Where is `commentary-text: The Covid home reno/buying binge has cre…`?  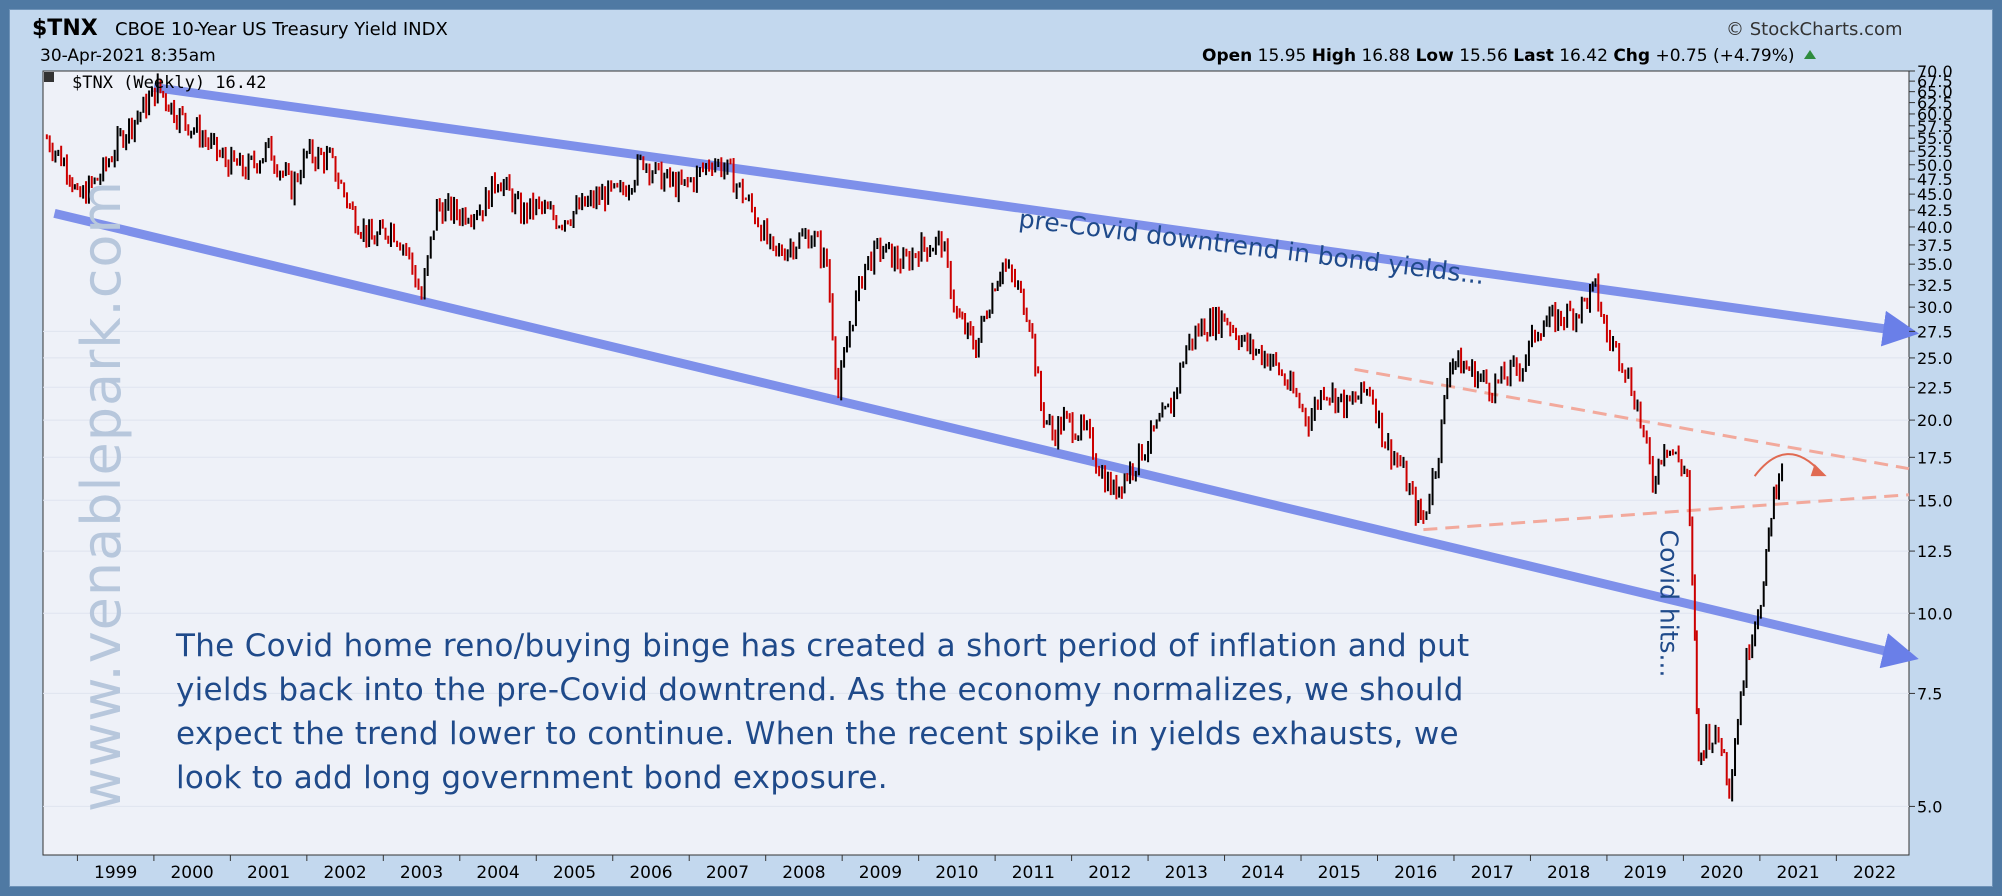
commentary-text: The Covid home reno/buying binge has cre… is located at coordinates (926, 712).